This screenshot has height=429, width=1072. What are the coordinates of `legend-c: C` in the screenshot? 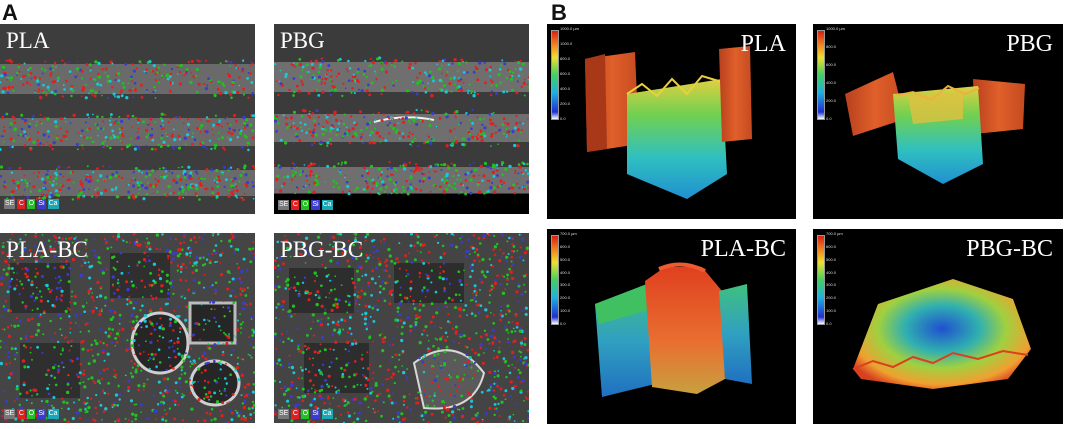 It's located at (21, 204).